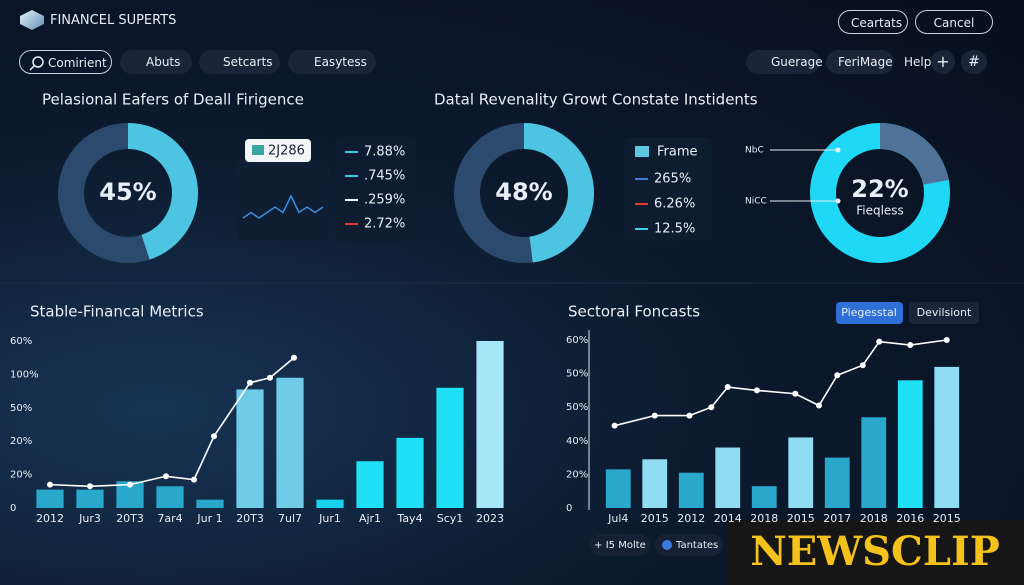  What do you see at coordinates (634, 312) in the screenshot?
I see `chart-title: Sectoral Foncasts` at bounding box center [634, 312].